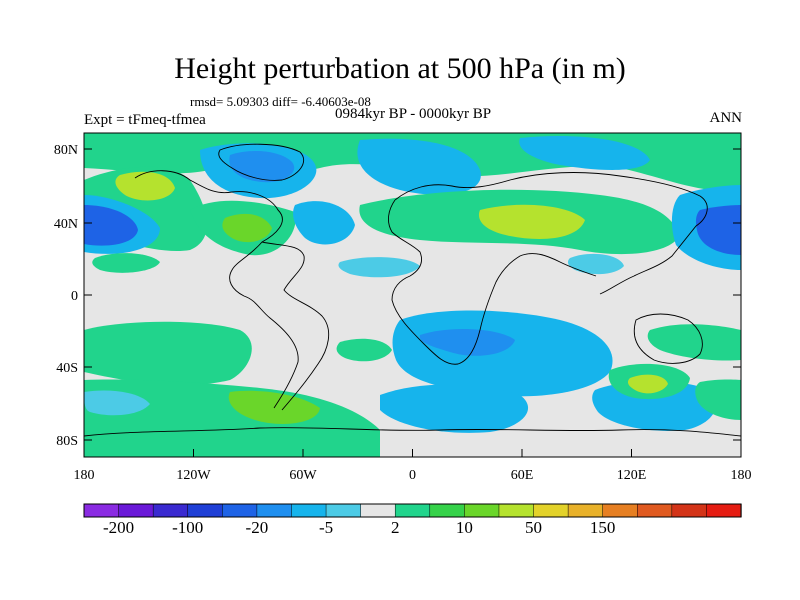  Describe the element at coordinates (257, 527) in the screenshot. I see `colorbar-label: -20` at that location.